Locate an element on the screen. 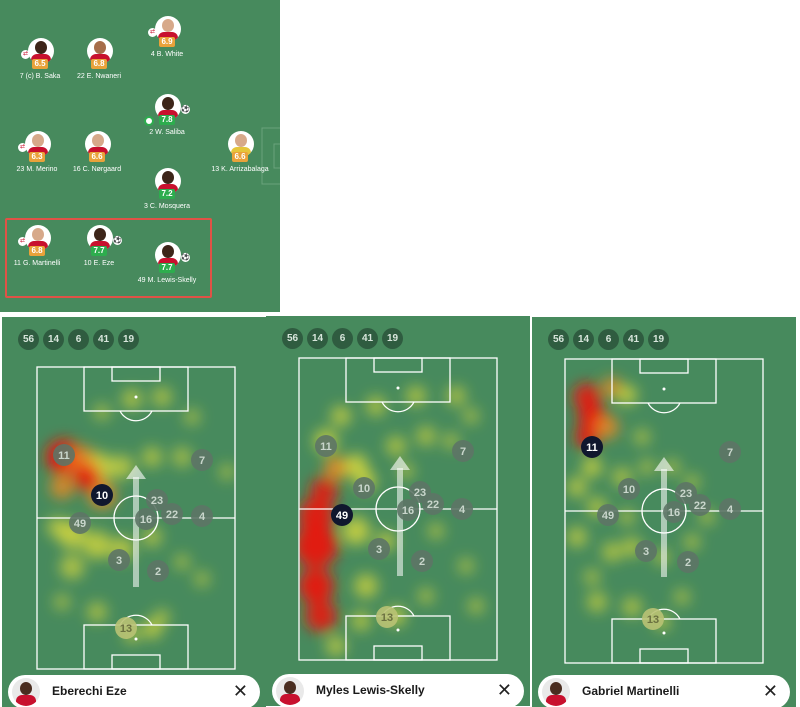 This screenshot has height=707, width=800. lineup-pitch-markings is located at coordinates (270, 156).